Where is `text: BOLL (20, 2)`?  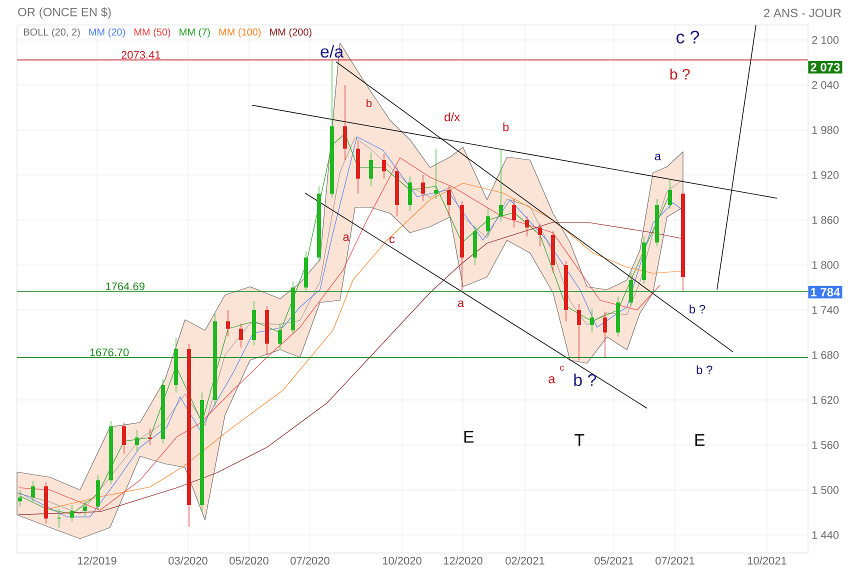 text: BOLL (20, 2) is located at coordinates (52, 33).